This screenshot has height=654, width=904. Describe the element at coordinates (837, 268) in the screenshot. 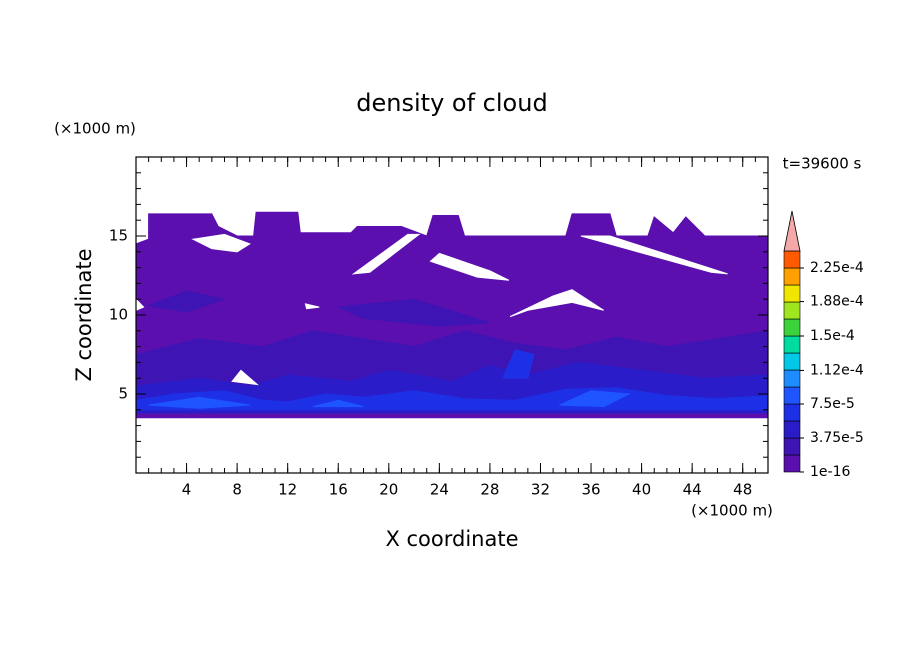

I see `colorbar-tick-label: 2.25e-4` at that location.